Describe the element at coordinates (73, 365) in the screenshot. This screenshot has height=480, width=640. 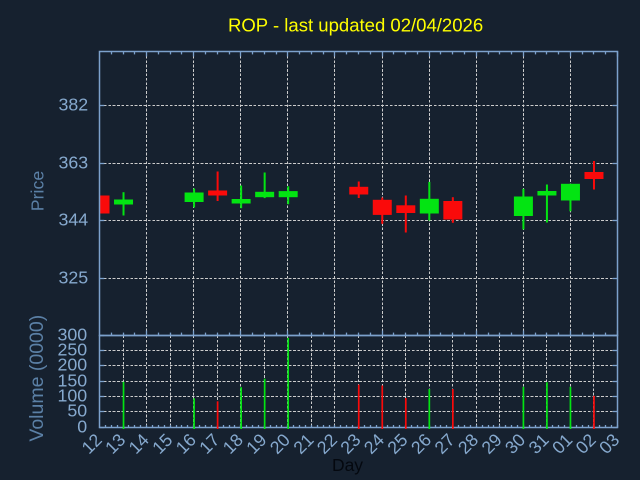
I see `svg-text: 200` at that location.